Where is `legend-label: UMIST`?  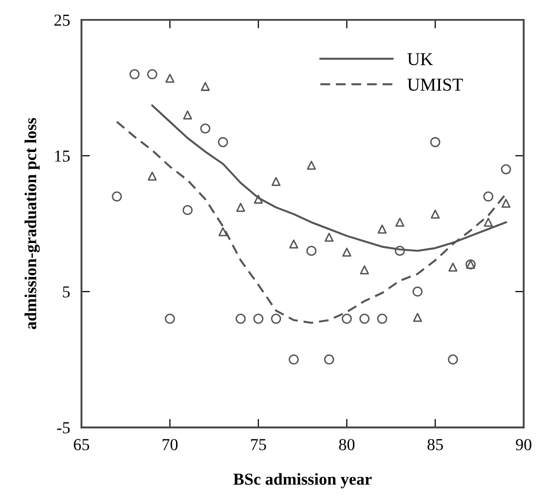 legend-label: UMIST is located at coordinates (435, 84).